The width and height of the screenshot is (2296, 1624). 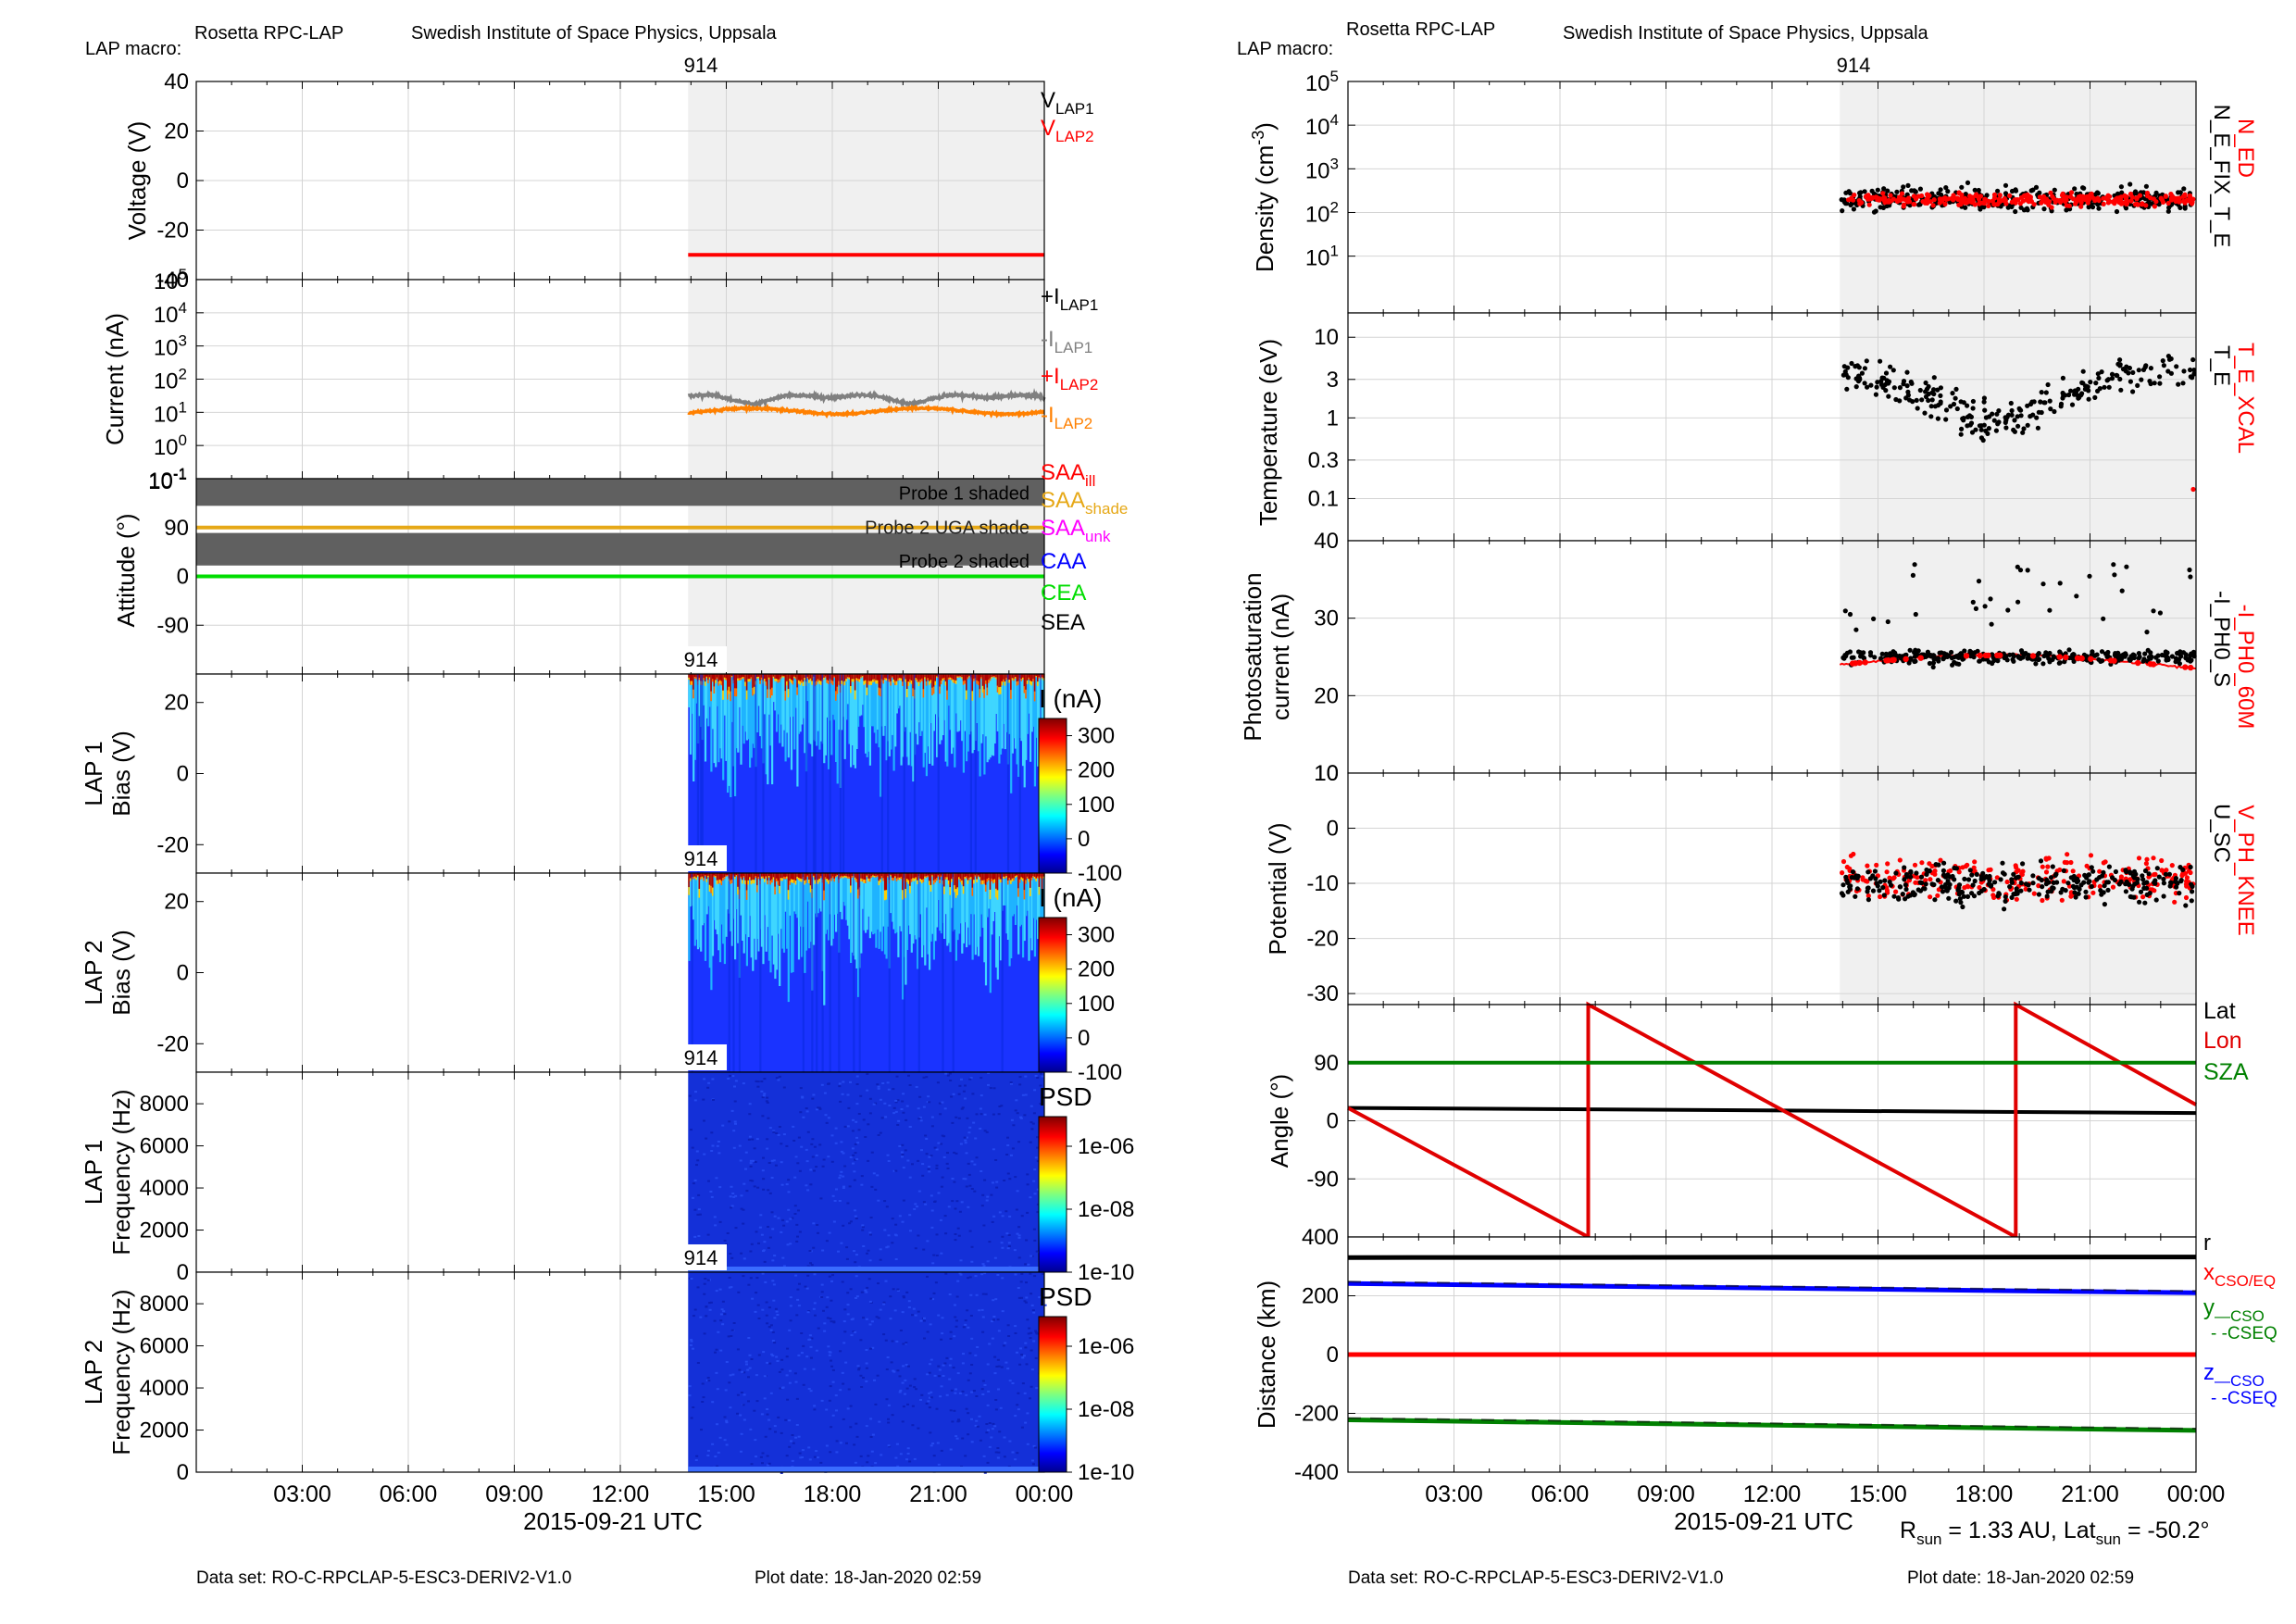 I want to click on lap1_sweep-macro-label-box, so click(x=701, y=659).